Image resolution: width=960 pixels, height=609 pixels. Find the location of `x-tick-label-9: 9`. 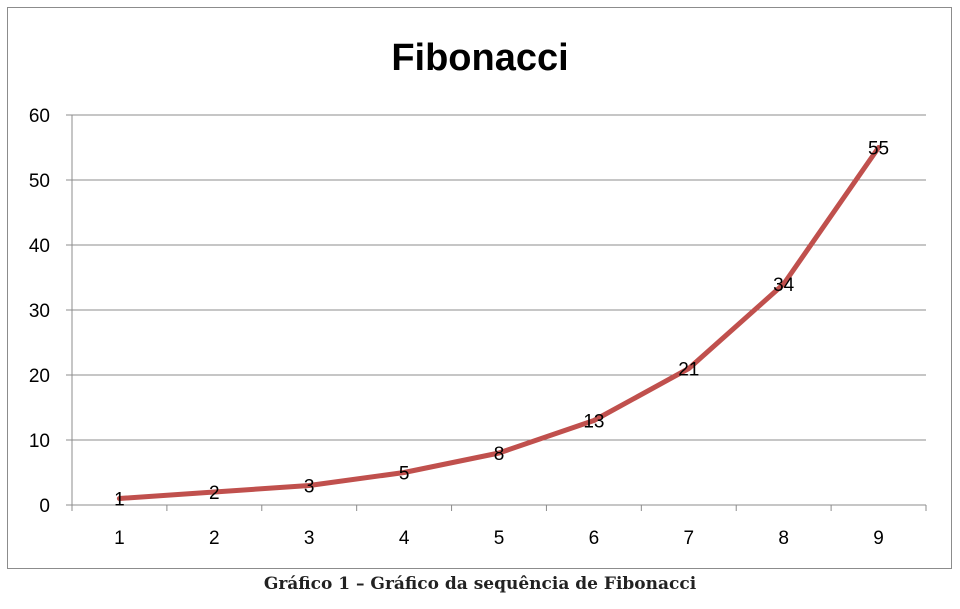

x-tick-label-9: 9 is located at coordinates (878, 538).